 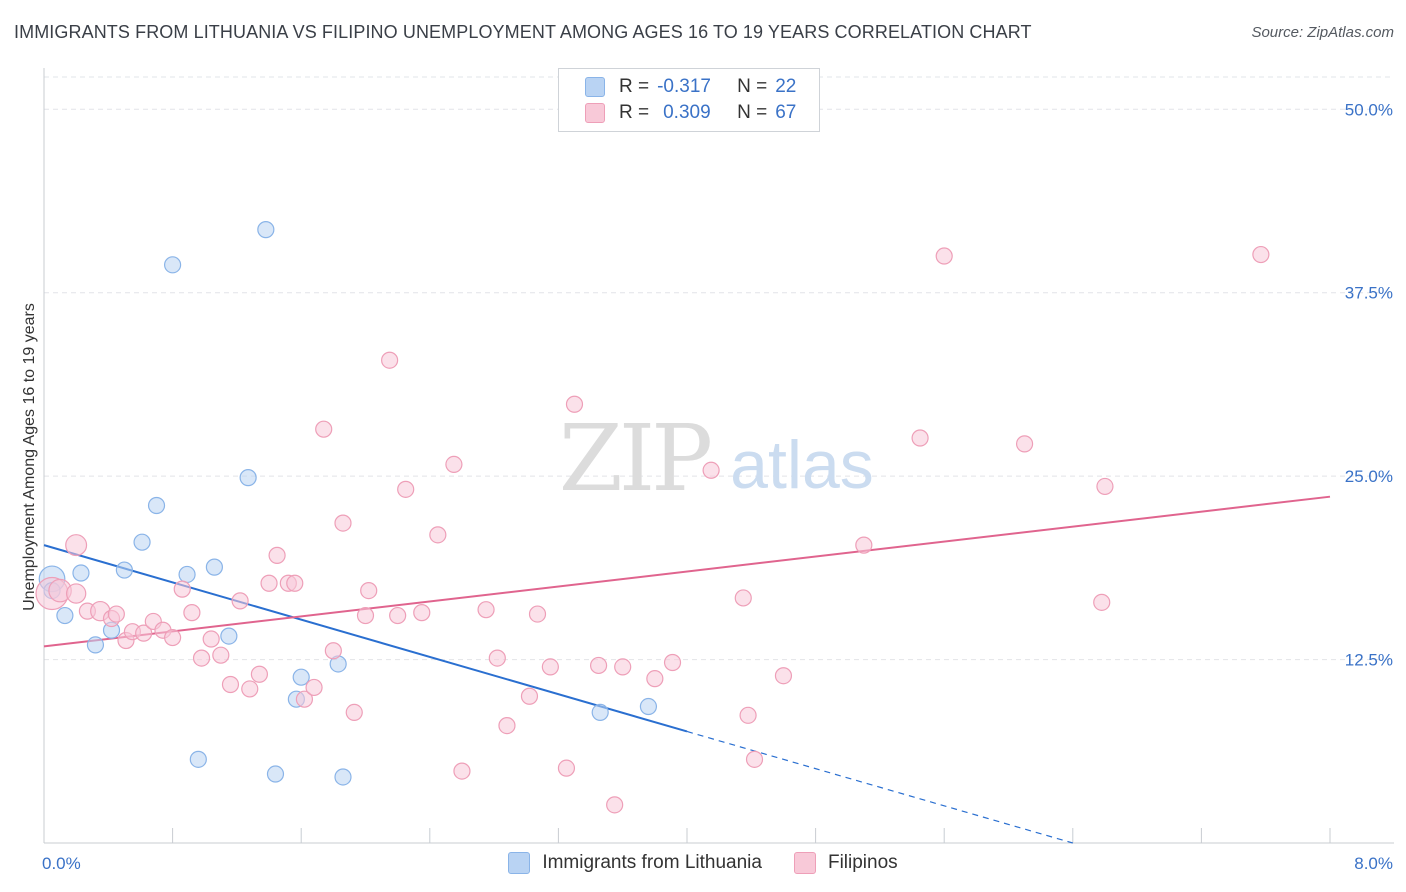 I want to click on legend-item-filipino: Filipinos, so click(x=845, y=863).